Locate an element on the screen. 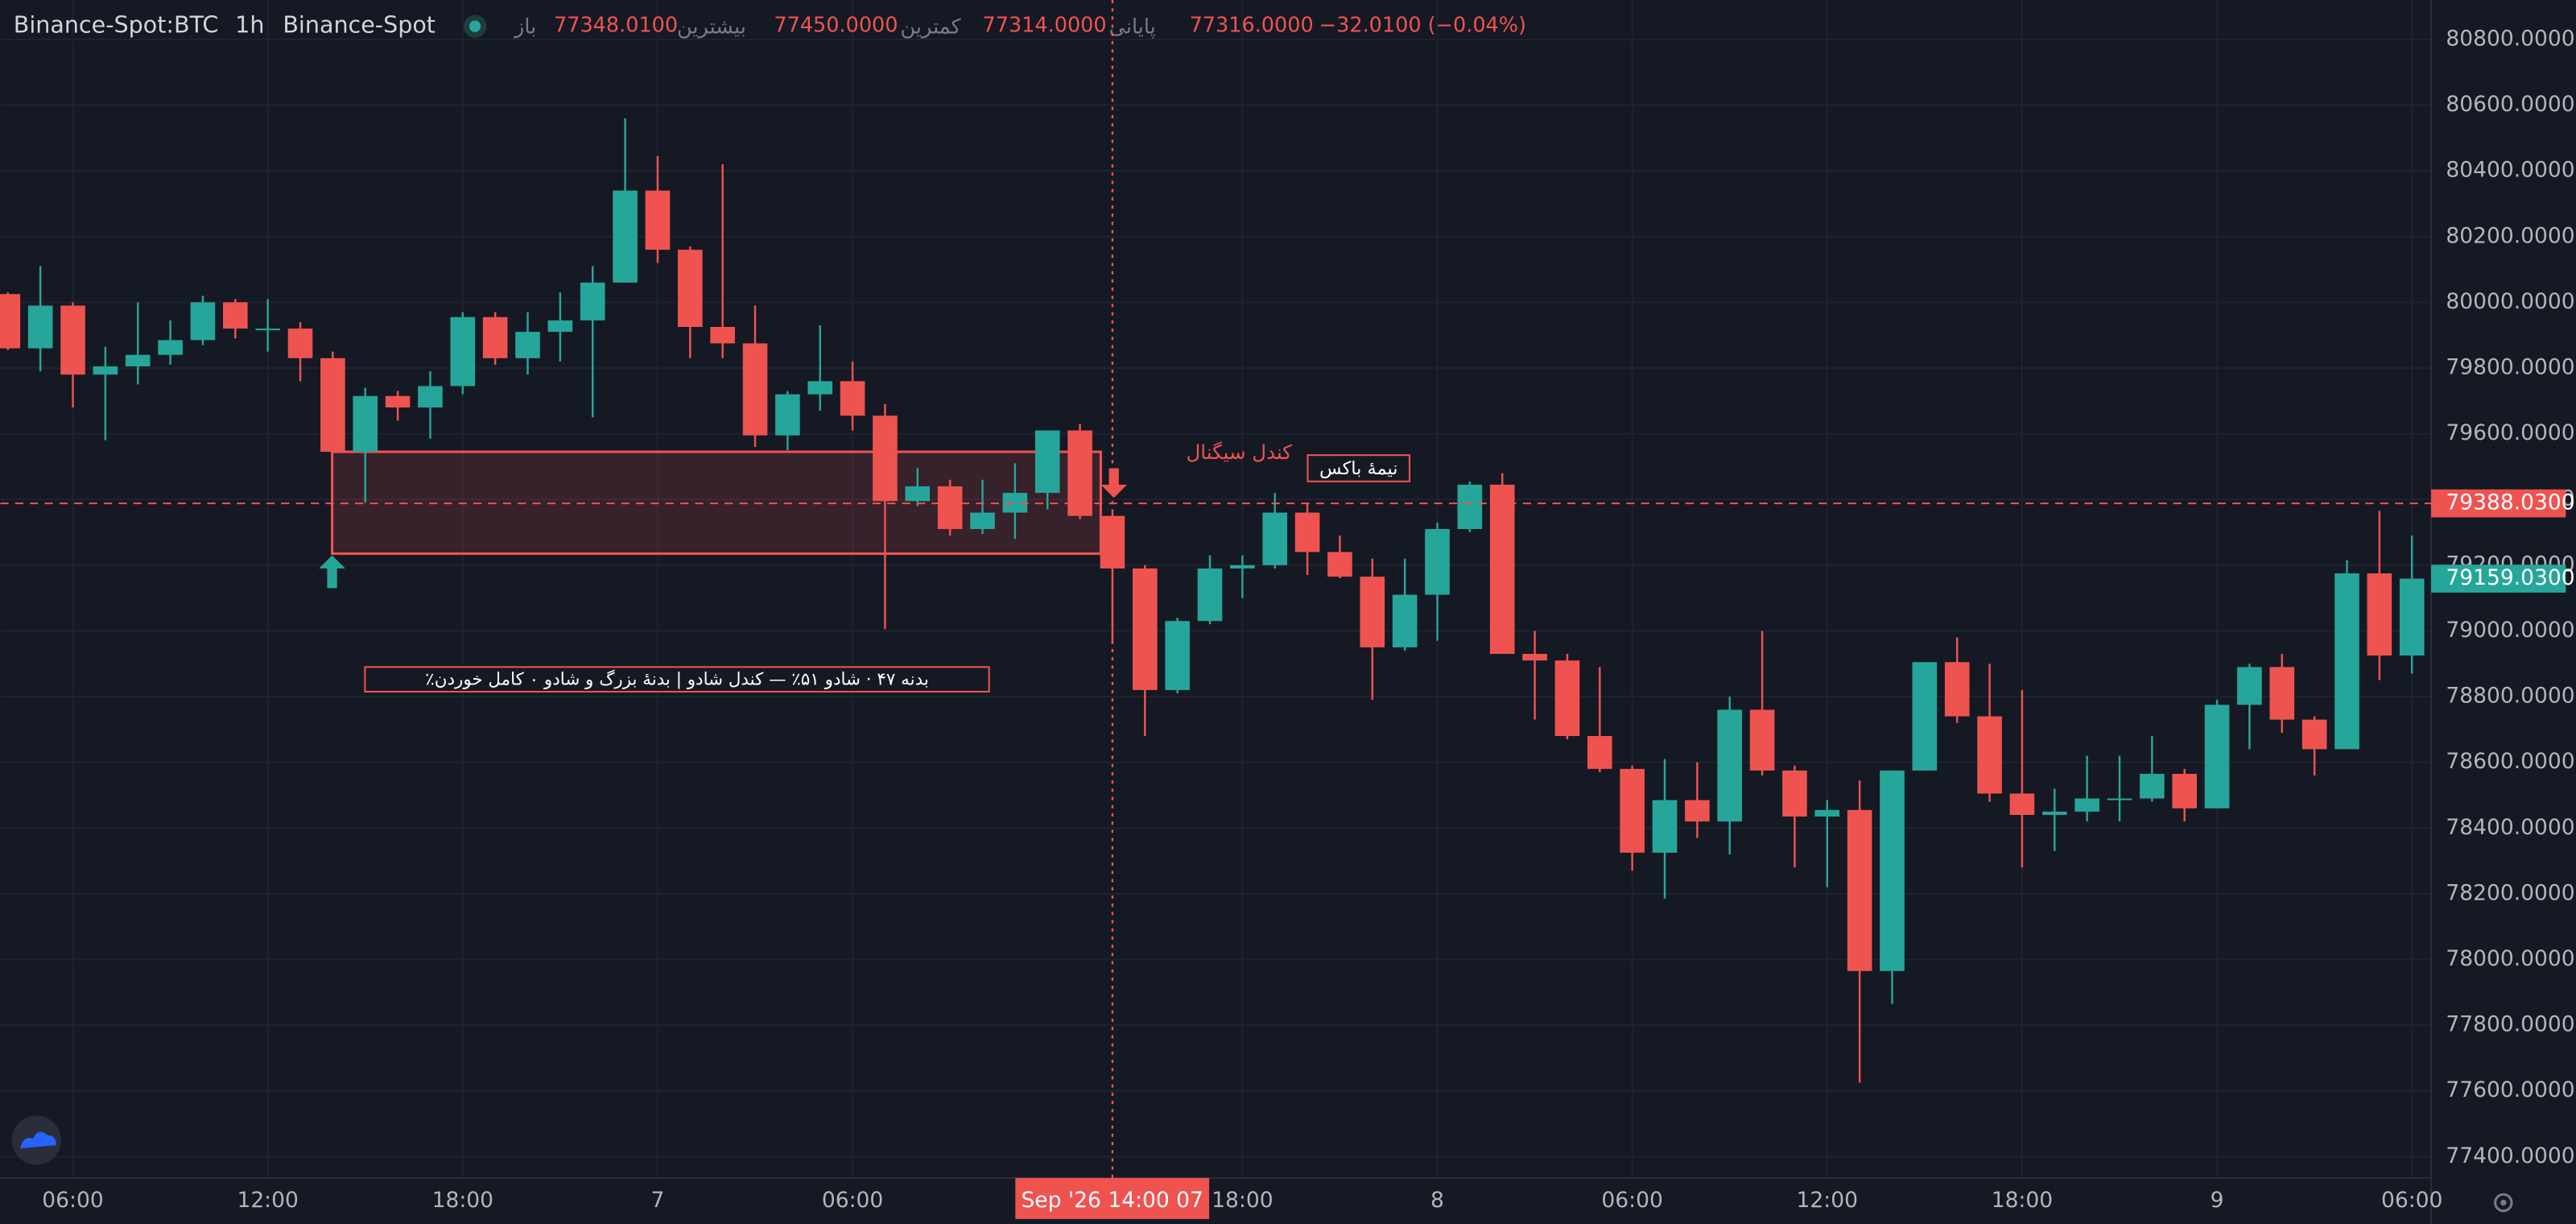 The width and height of the screenshot is (2576, 1224). y-tick-label: 80400.0000 is located at coordinates (2510, 170).